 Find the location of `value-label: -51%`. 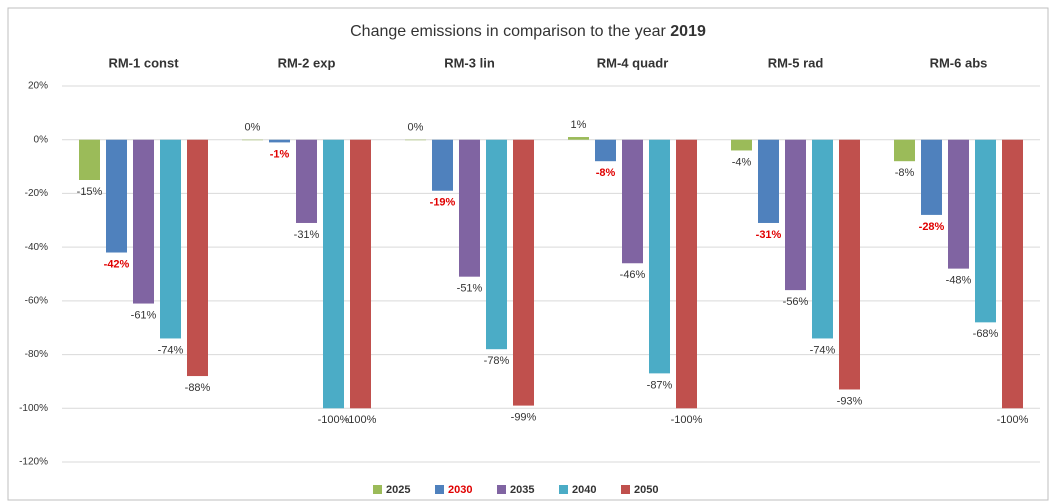

value-label: -51% is located at coordinates (470, 289).